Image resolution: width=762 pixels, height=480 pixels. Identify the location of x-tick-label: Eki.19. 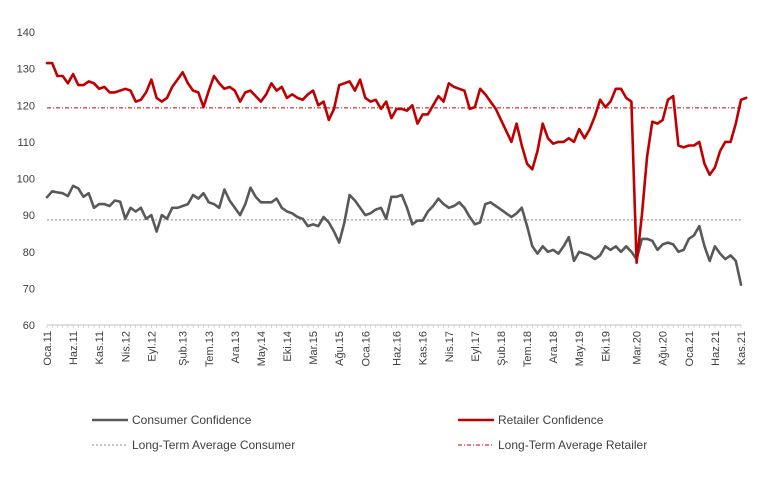
(606, 346).